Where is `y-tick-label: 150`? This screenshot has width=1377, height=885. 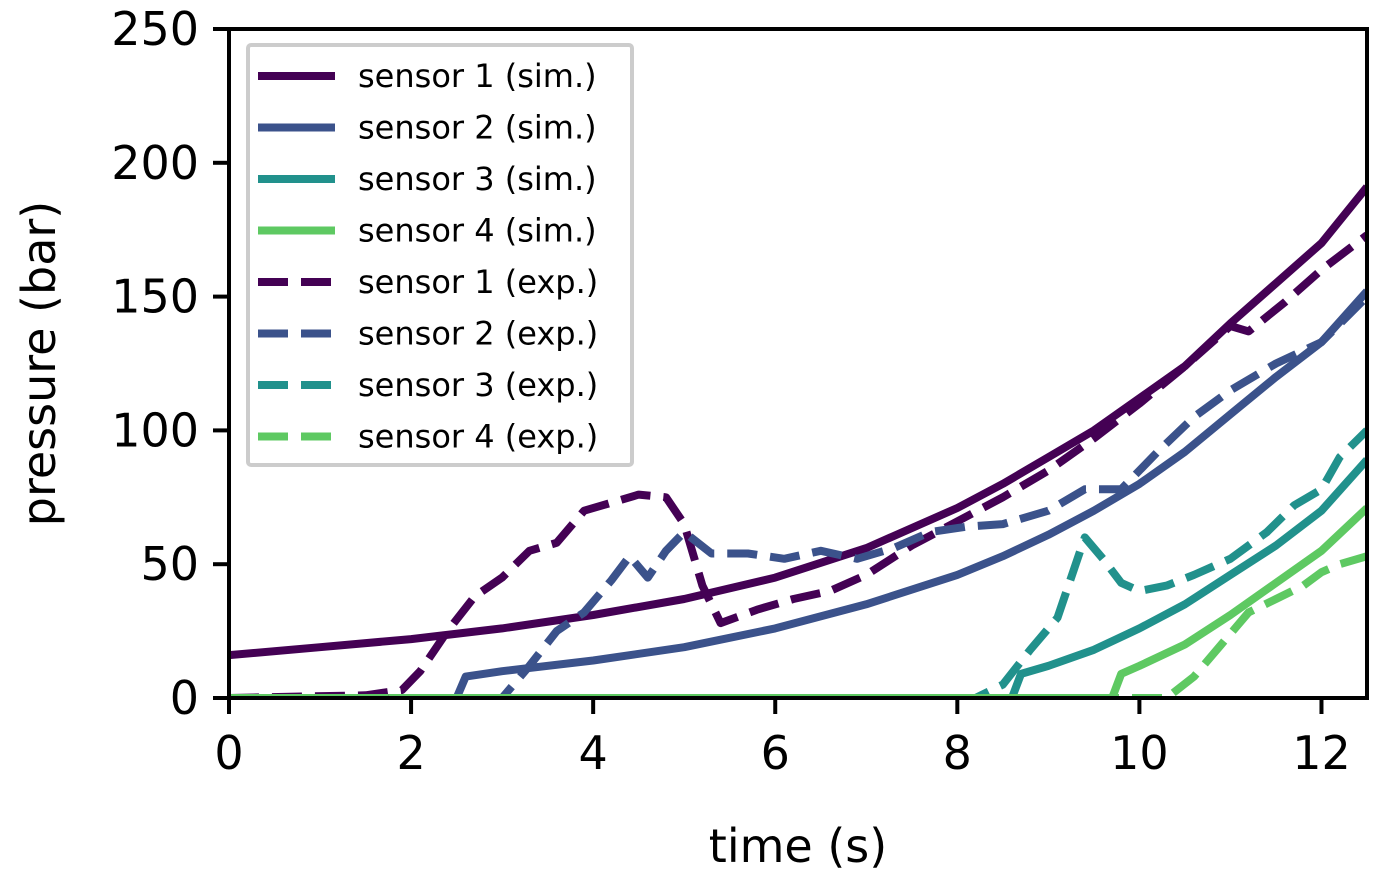 y-tick-label: 150 is located at coordinates (155, 297).